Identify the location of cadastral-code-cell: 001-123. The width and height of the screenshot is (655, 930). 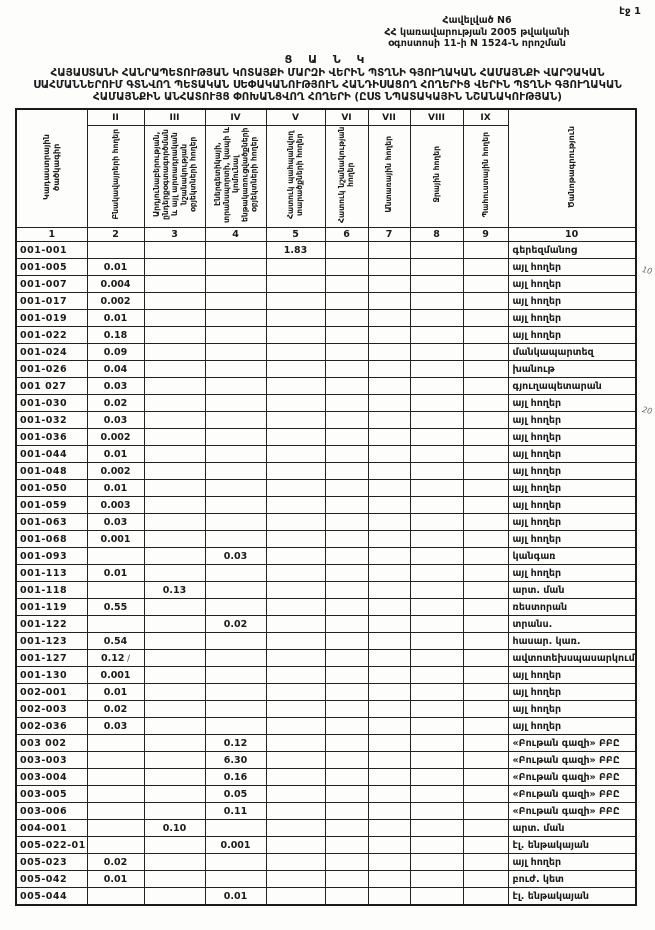
(51, 641).